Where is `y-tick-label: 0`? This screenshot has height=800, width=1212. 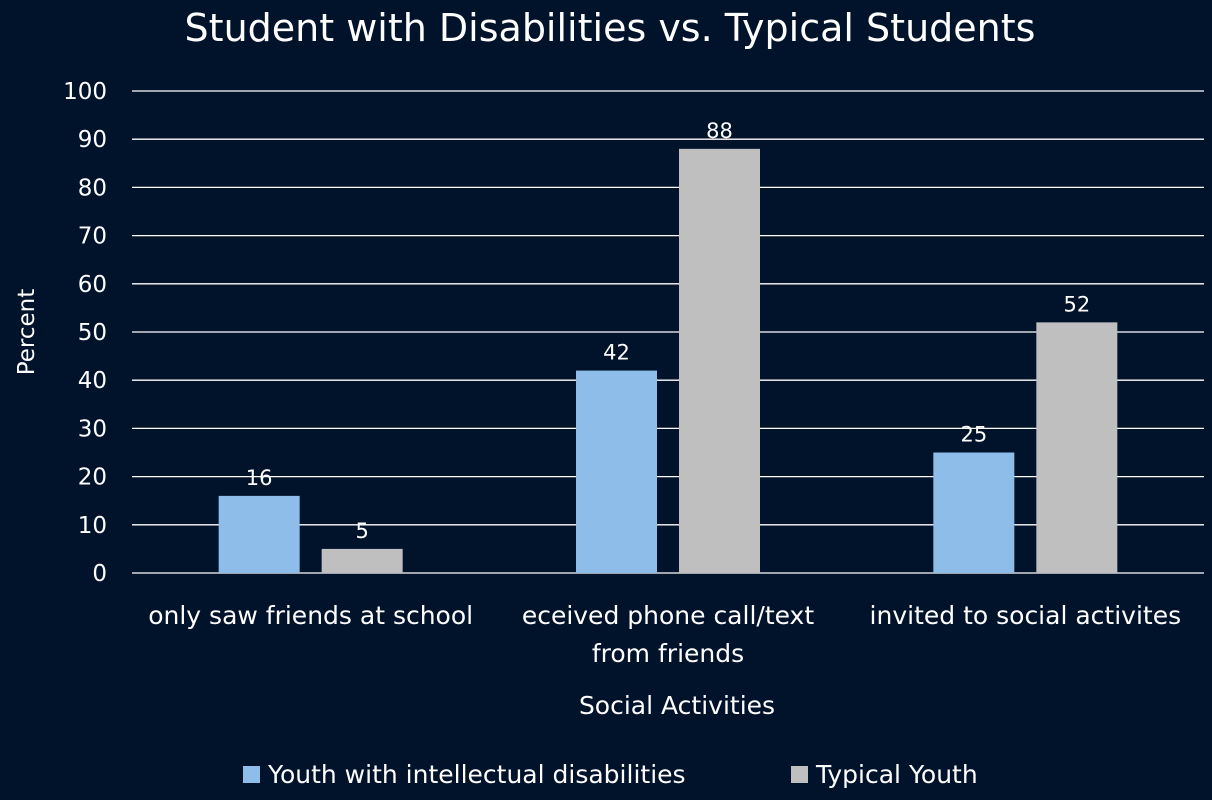
y-tick-label: 0 is located at coordinates (99, 574).